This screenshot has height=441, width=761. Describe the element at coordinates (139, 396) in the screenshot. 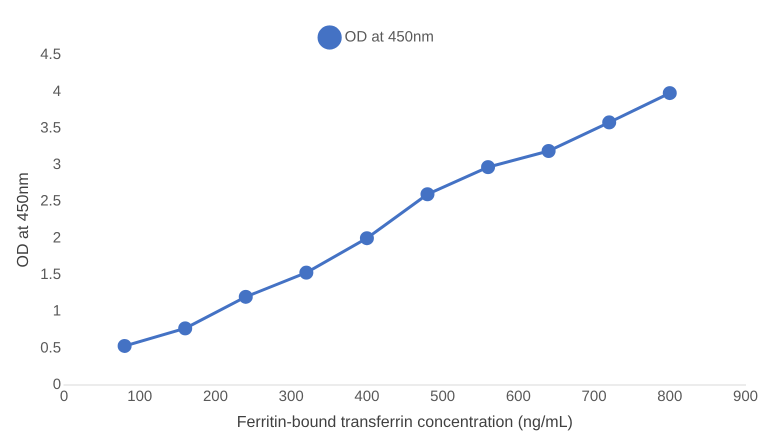

I see `x-tick-label: 100` at that location.